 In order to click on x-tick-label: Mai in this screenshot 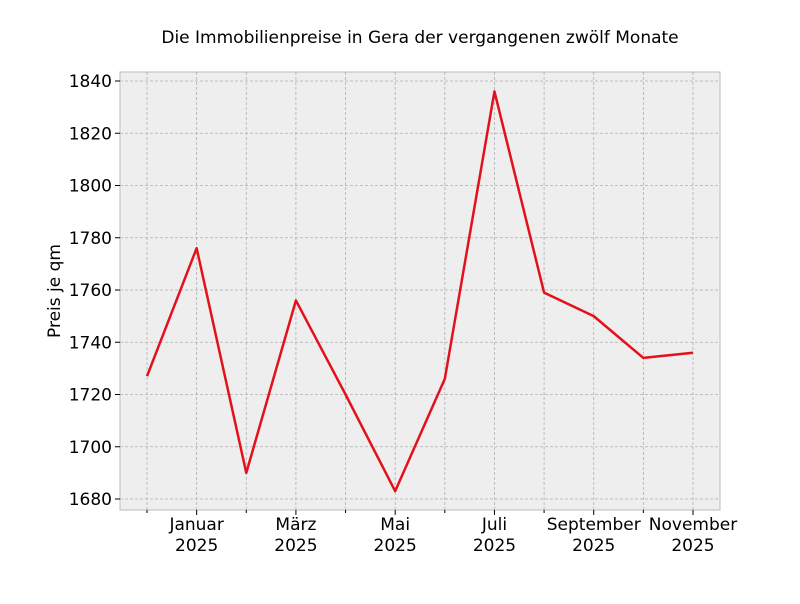, I will do `click(395, 525)`.